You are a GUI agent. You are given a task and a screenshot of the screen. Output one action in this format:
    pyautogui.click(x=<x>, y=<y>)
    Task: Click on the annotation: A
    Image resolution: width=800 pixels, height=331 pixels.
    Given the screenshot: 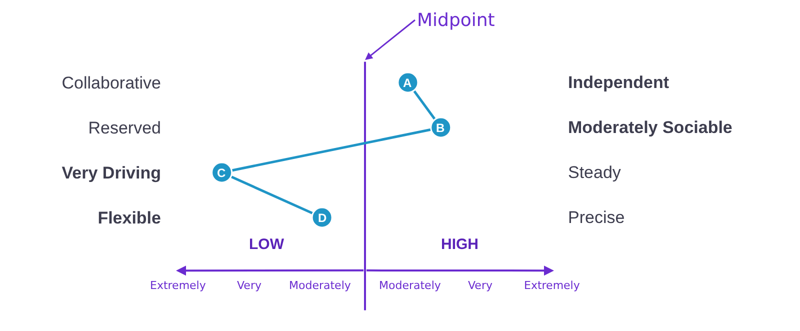 What is the action you would take?
    pyautogui.click(x=407, y=83)
    